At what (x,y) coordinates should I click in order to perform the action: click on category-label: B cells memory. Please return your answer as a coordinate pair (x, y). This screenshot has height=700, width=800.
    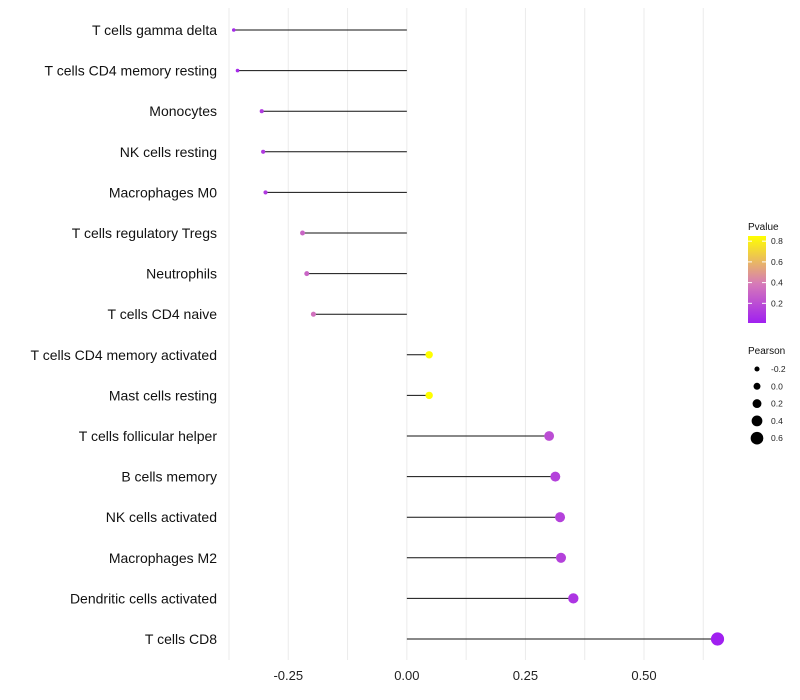
    Looking at the image, I should click on (169, 477).